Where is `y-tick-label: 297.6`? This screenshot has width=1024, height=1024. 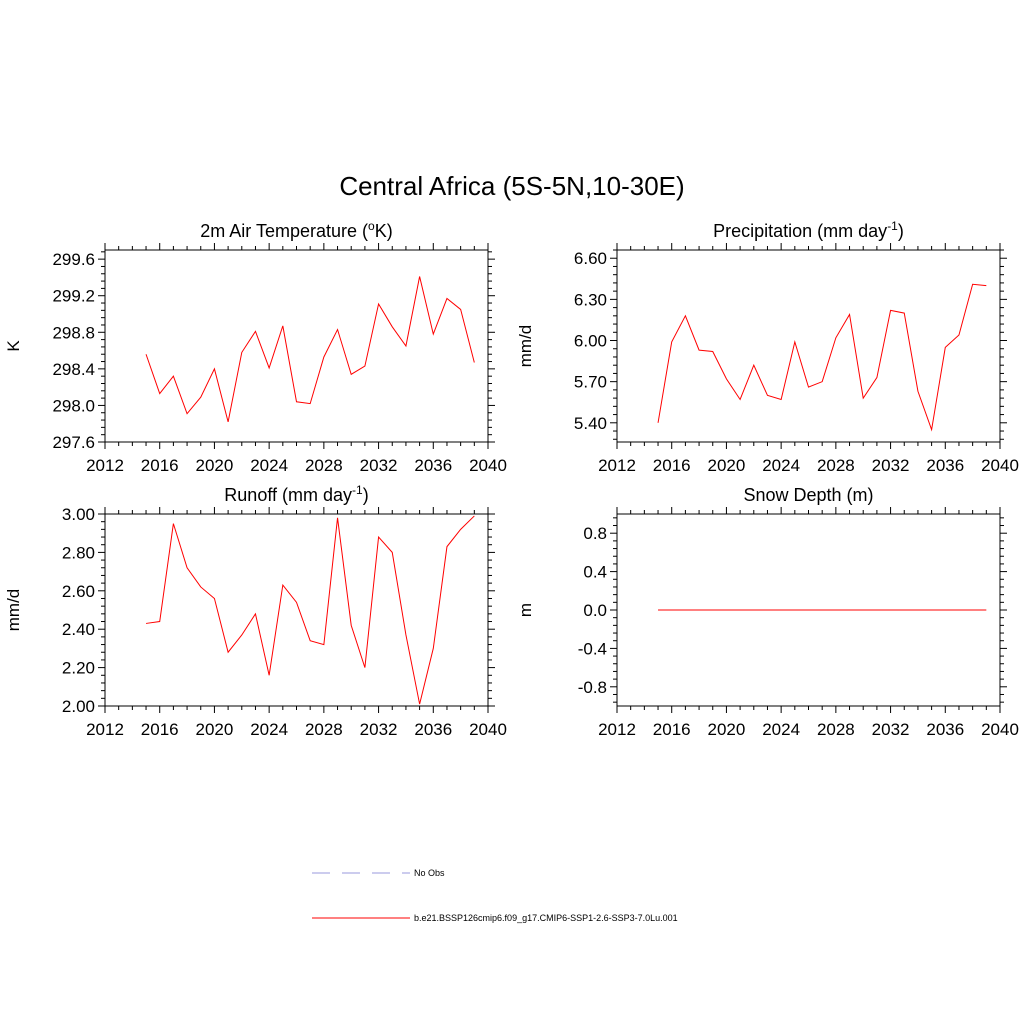 y-tick-label: 297.6 is located at coordinates (73, 442).